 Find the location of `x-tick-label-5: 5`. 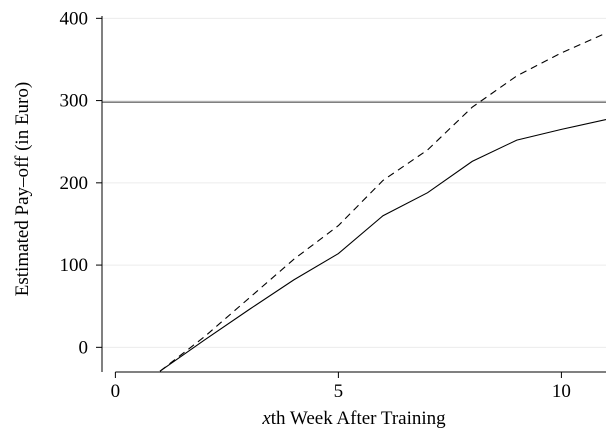

x-tick-label-5: 5 is located at coordinates (339, 391).